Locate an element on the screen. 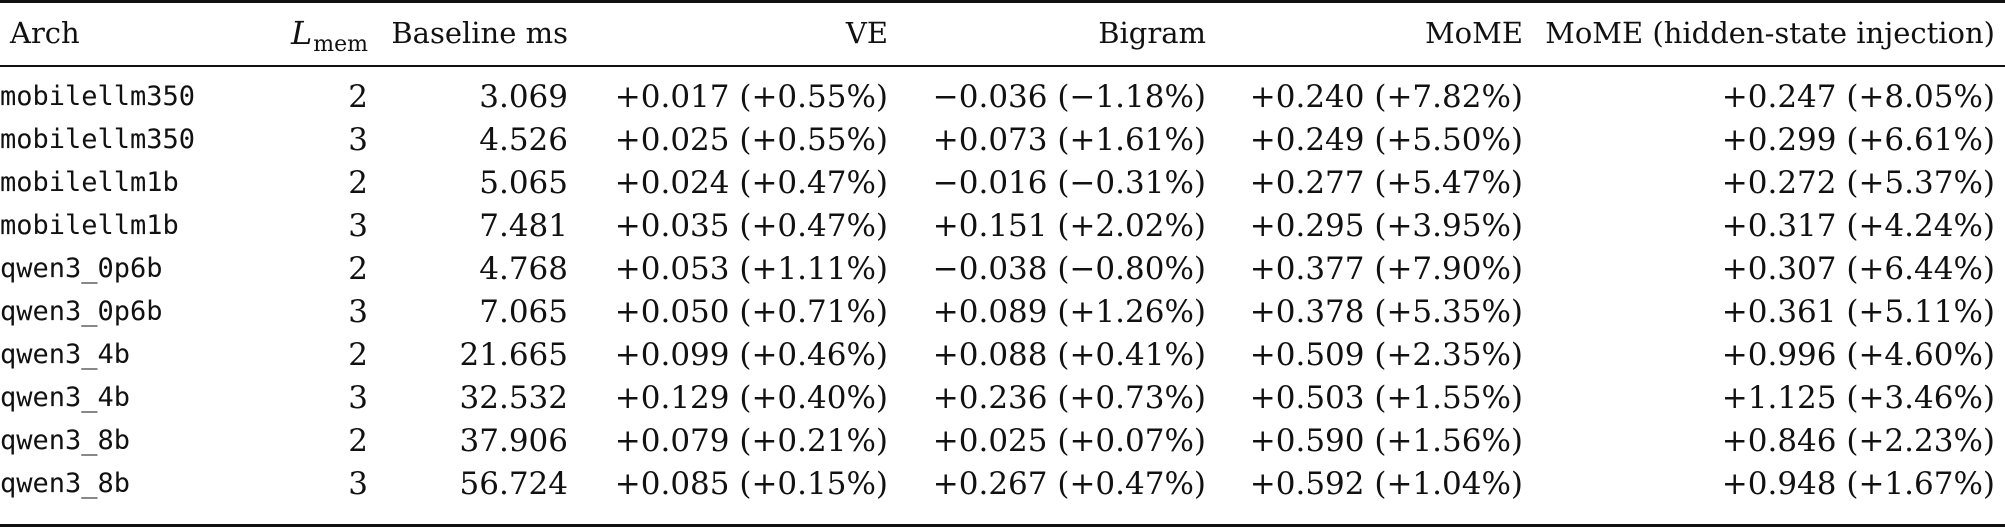 Image resolution: width=2005 pixels, height=530 pixels. header-lmem-subscript: mem is located at coordinates (340, 44).